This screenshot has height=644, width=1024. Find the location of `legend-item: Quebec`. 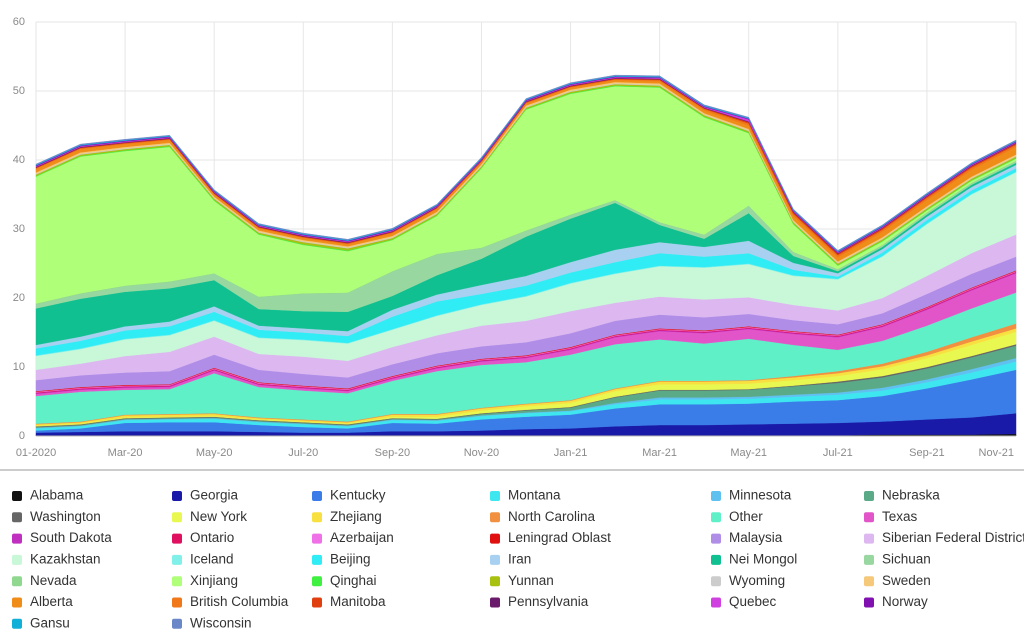

legend-item: Quebec is located at coordinates (744, 601).